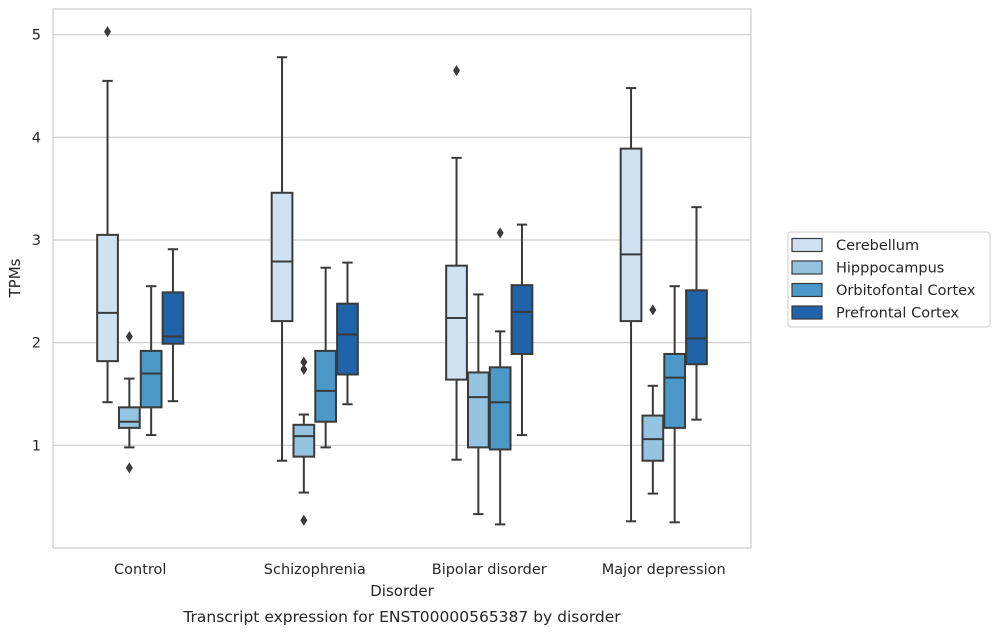  Describe the element at coordinates (402, 591) in the screenshot. I see `x-axis-label: Disorder` at that location.